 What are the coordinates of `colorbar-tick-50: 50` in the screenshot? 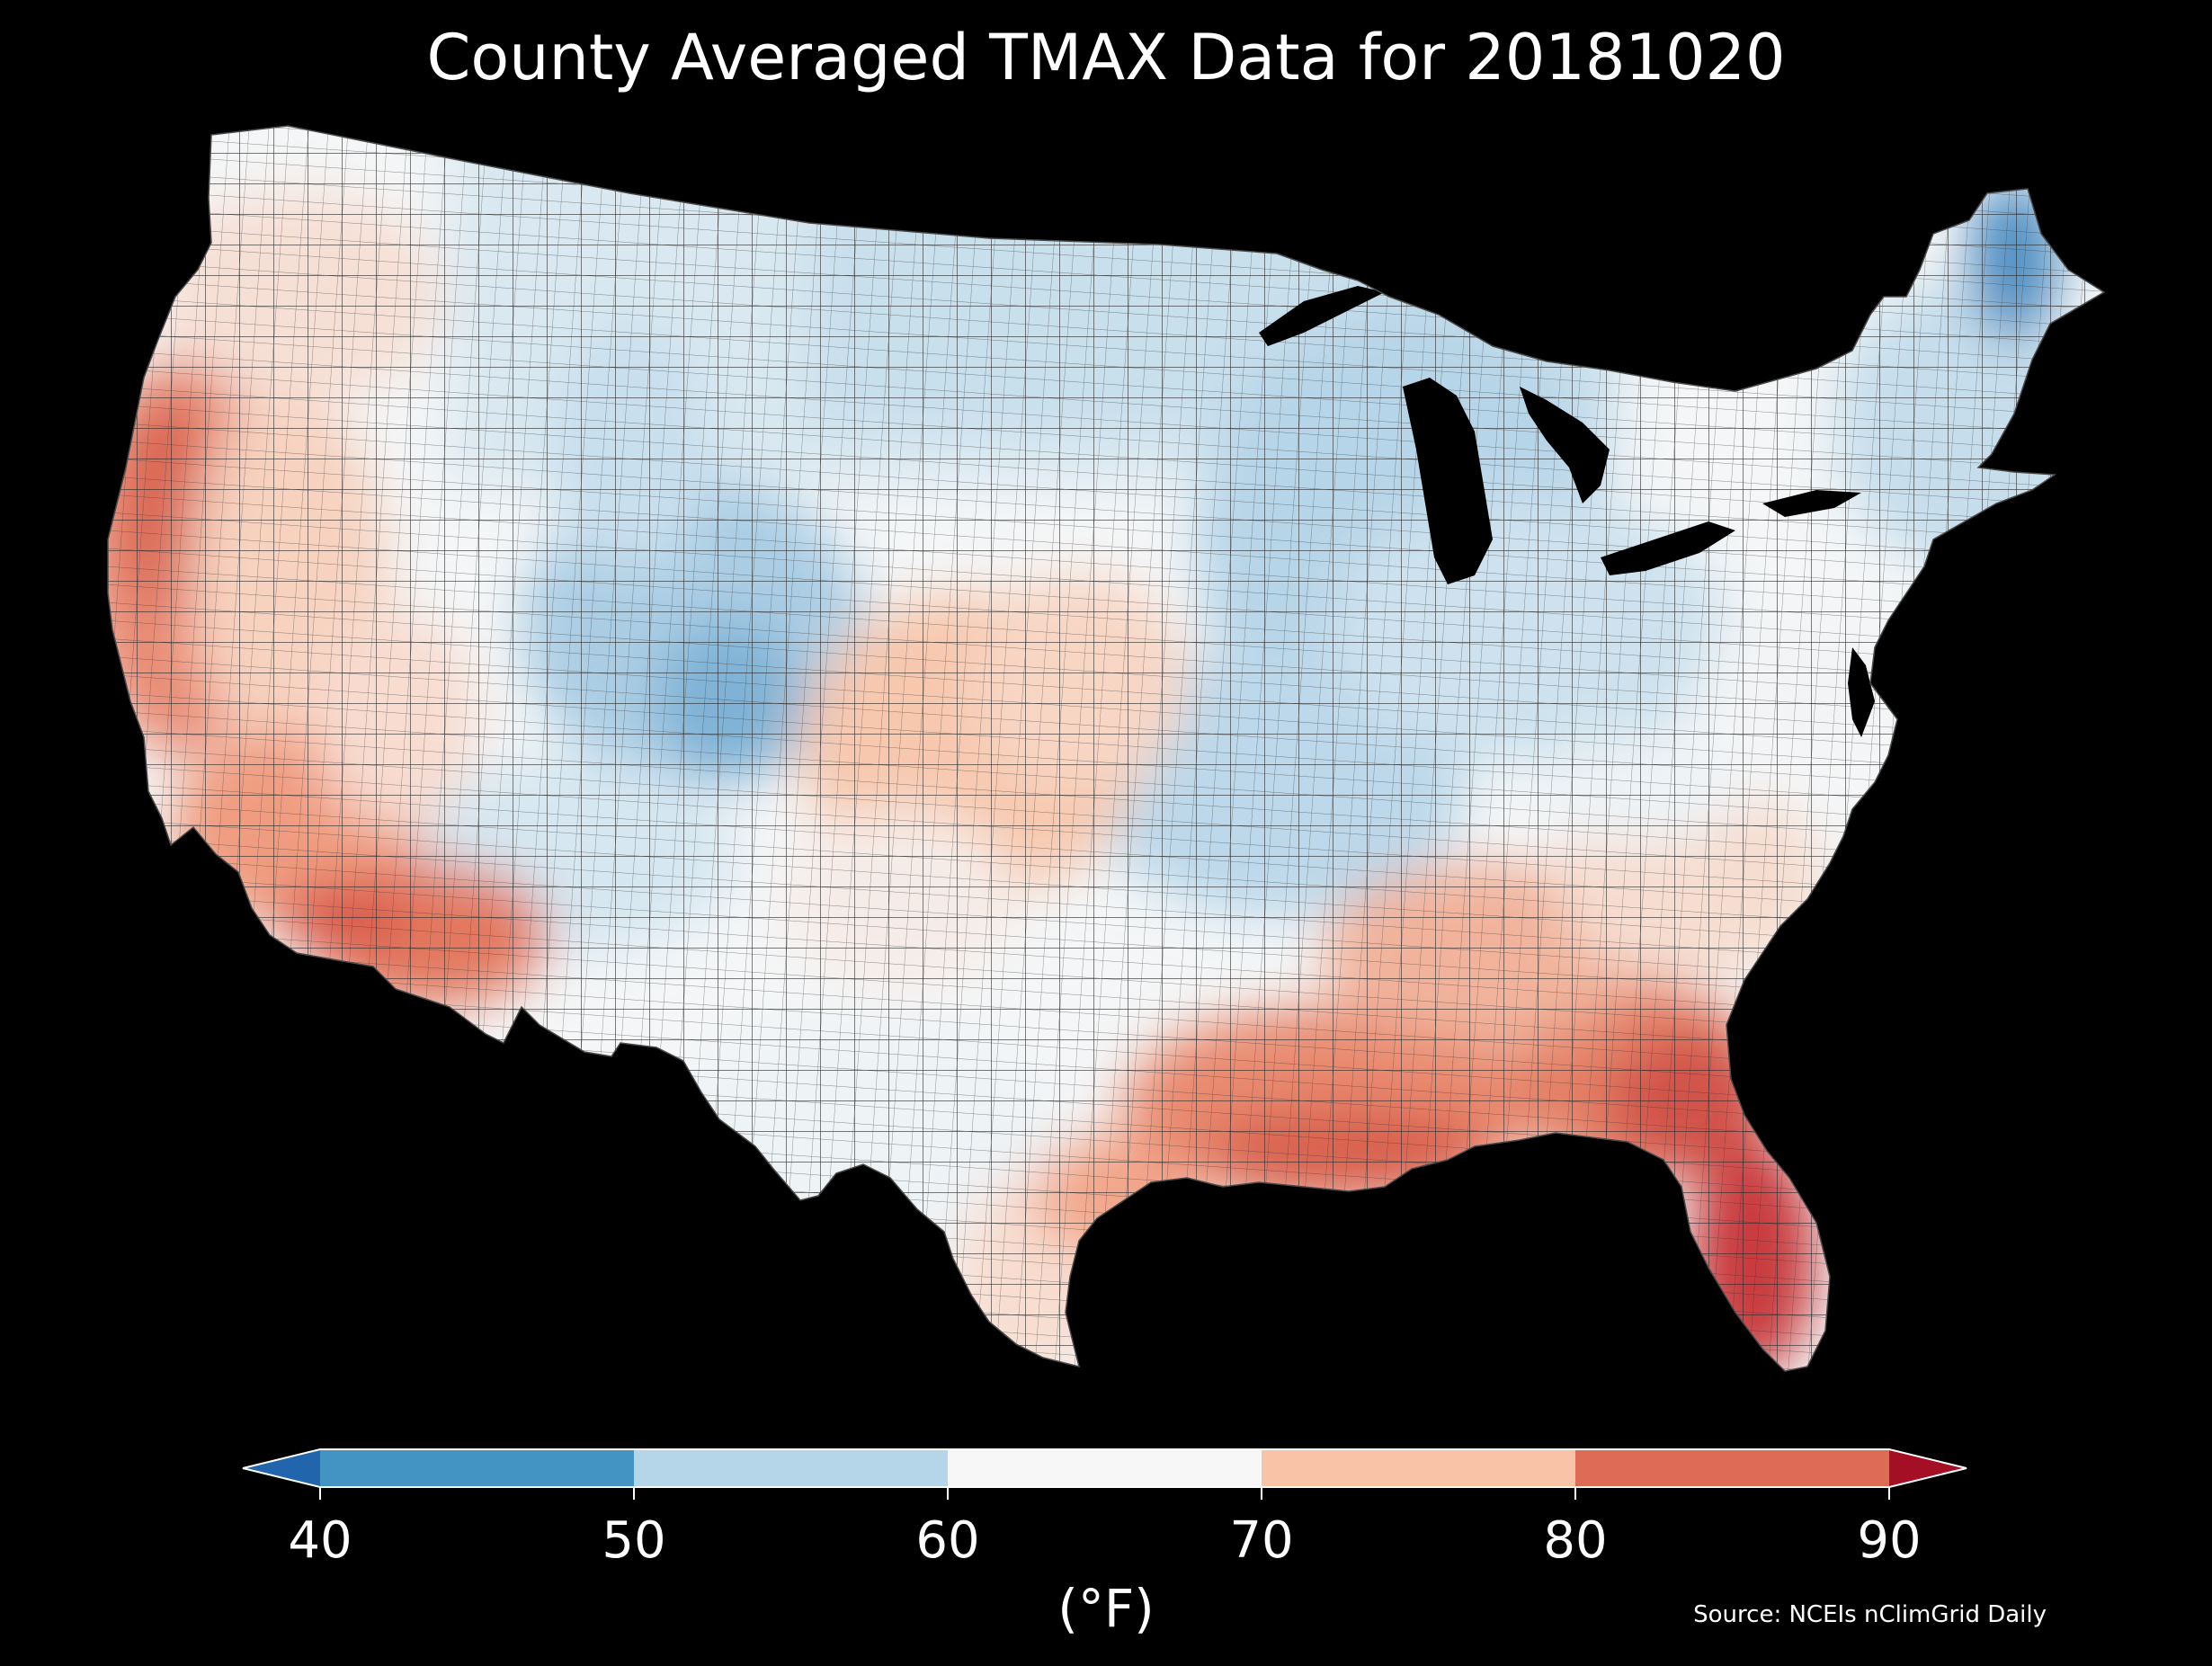 It's located at (634, 1540).